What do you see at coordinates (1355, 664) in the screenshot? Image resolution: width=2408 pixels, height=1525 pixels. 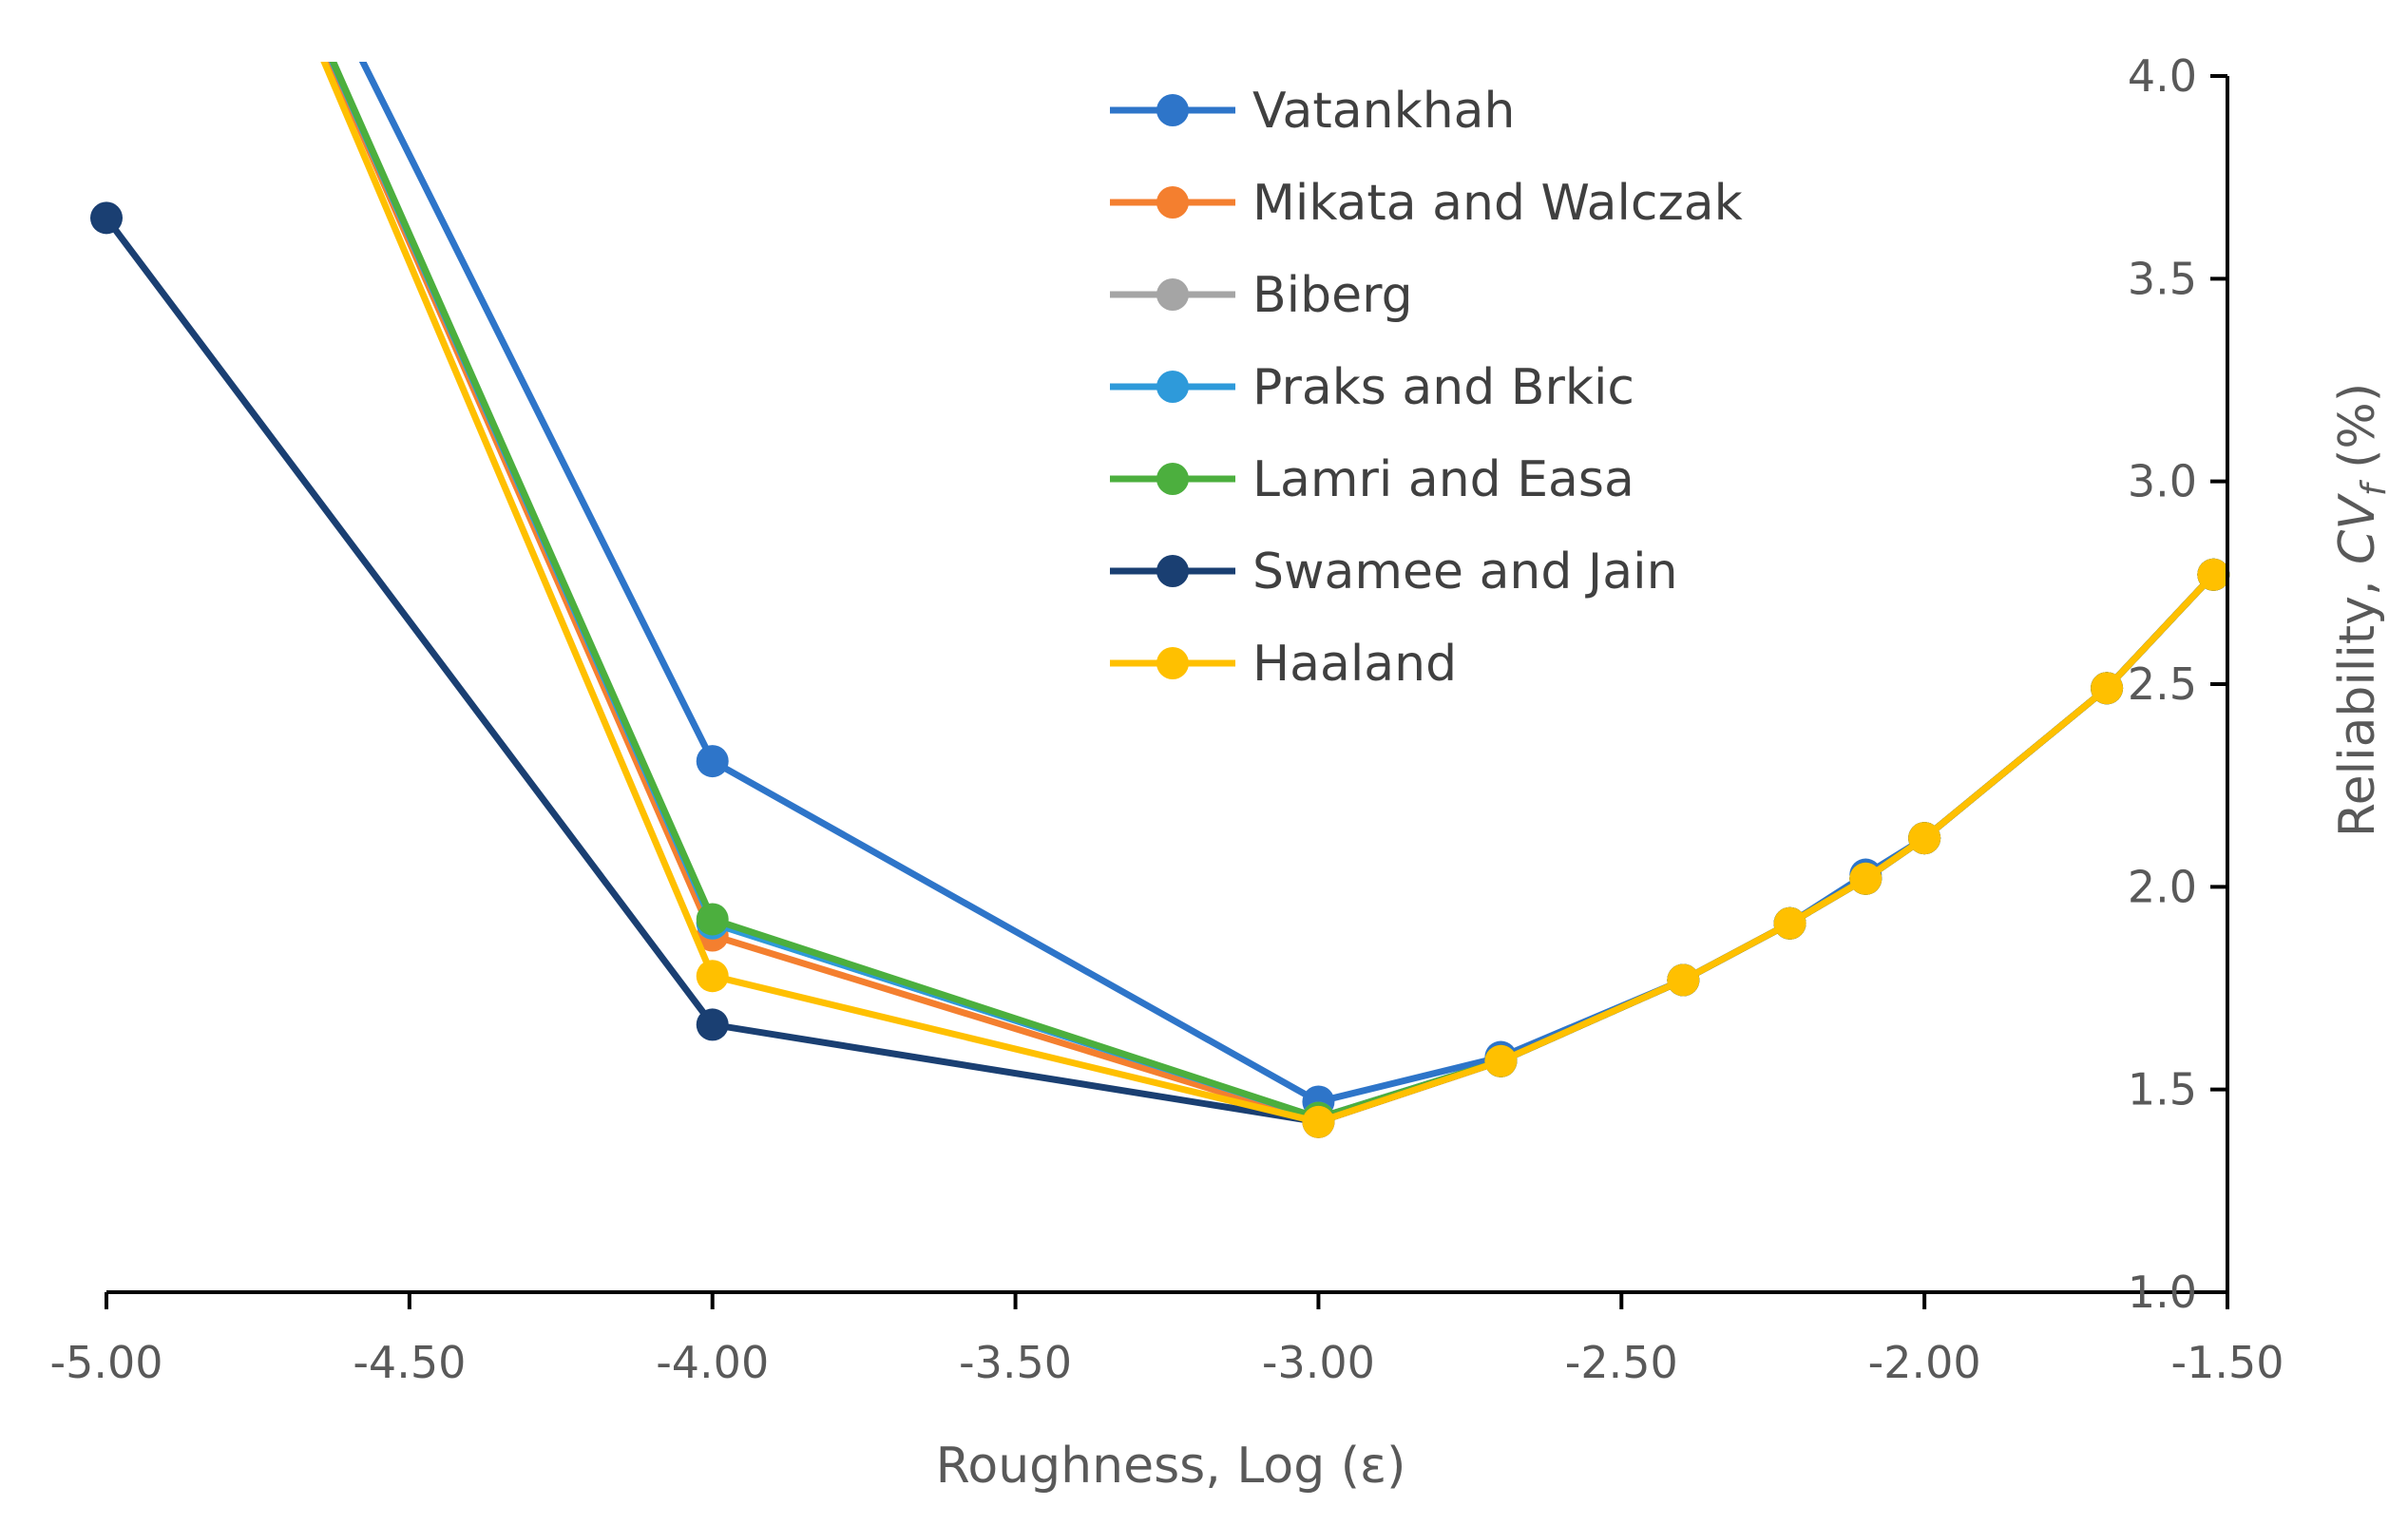 I see `legend-label: Haaland` at bounding box center [1355, 664].